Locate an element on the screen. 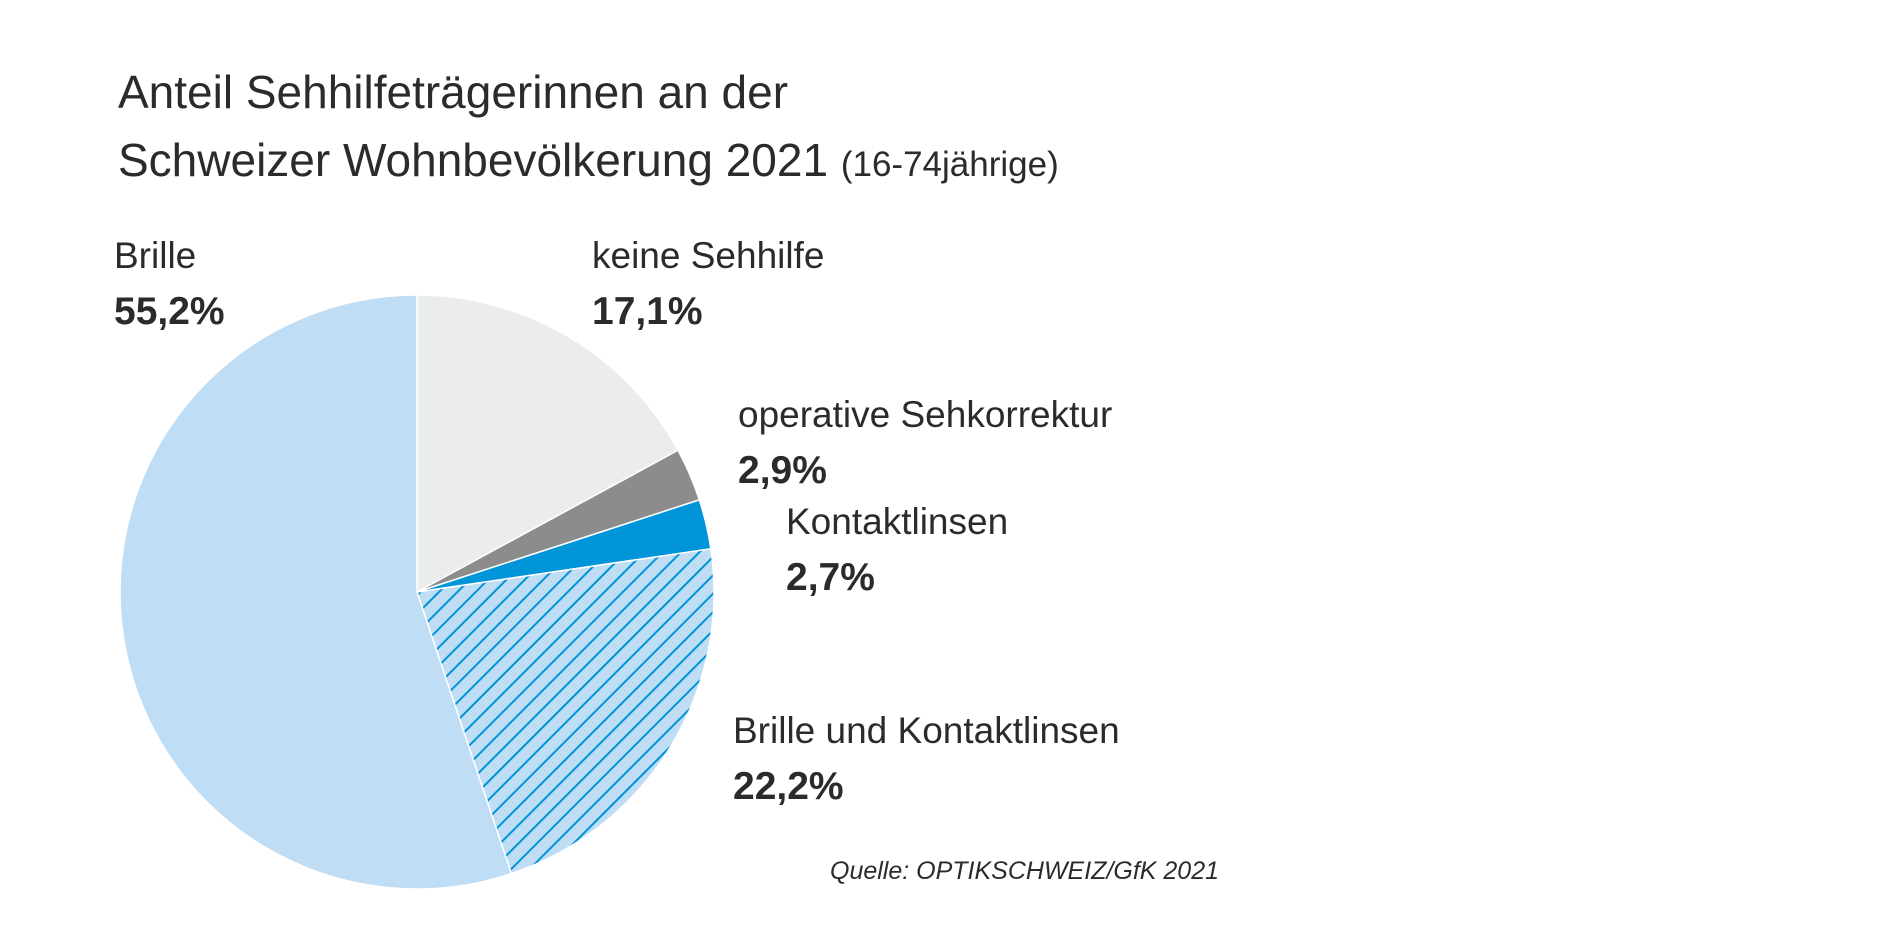  slice-label-keine-sehhilfe-name: keine Sehhilfe is located at coordinates (708, 255).